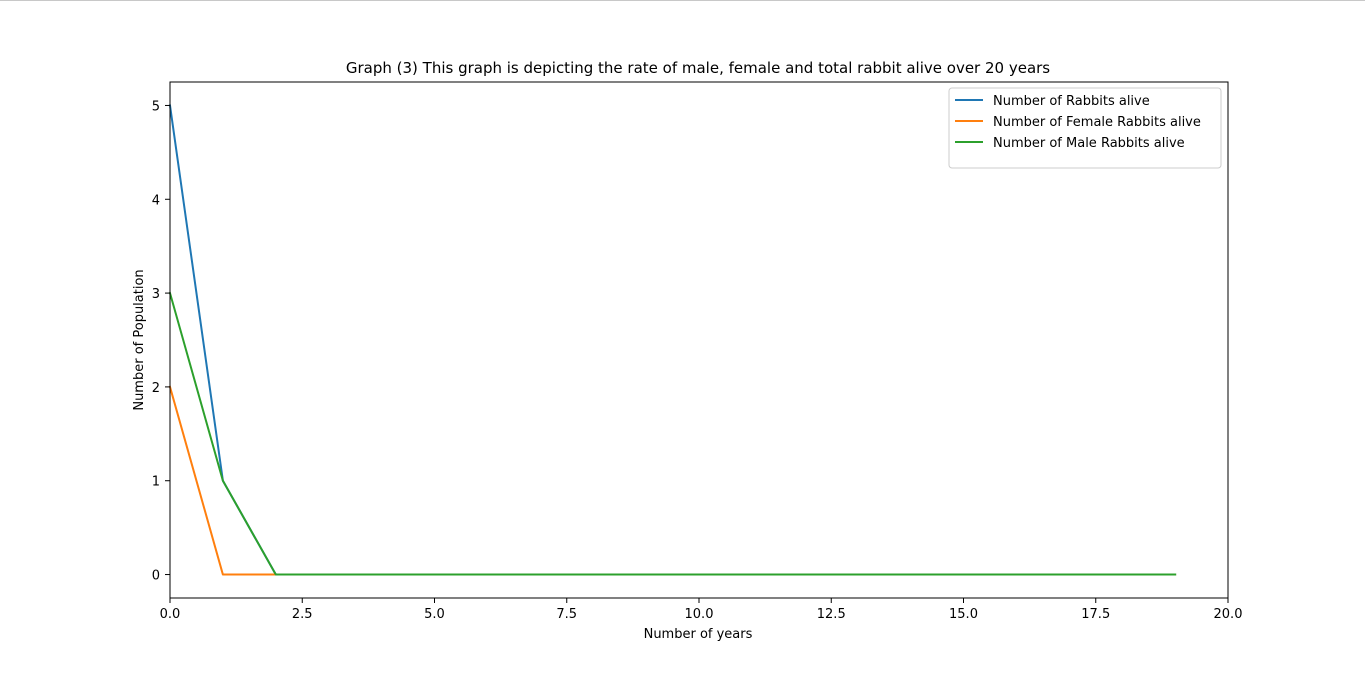 The height and width of the screenshot is (676, 1365). Describe the element at coordinates (156, 388) in the screenshot. I see `y-tick-label: 2` at that location.